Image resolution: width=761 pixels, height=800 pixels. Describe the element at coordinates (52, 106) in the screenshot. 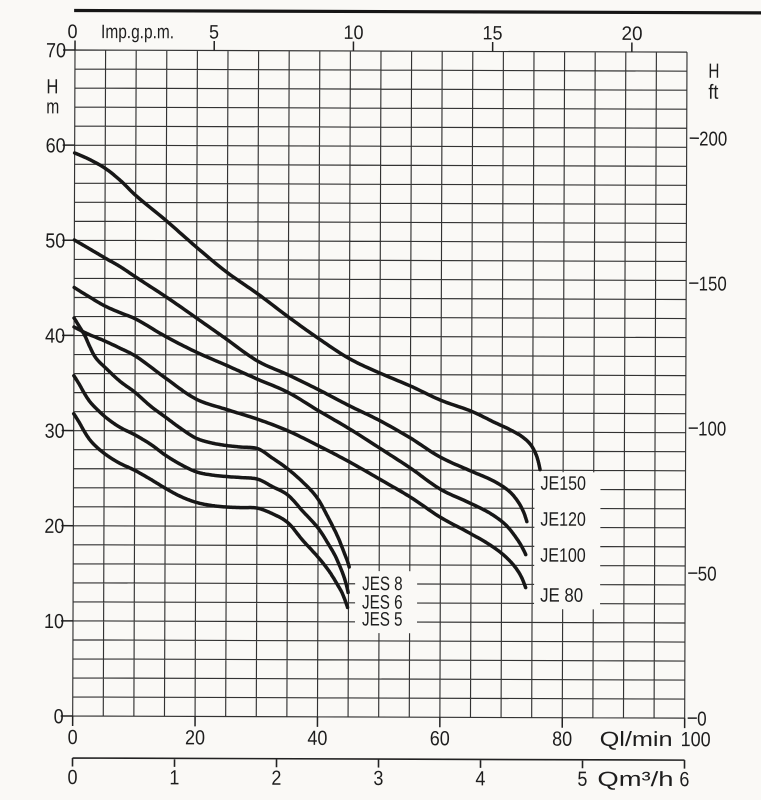

I see `svg-text: m` at that location.